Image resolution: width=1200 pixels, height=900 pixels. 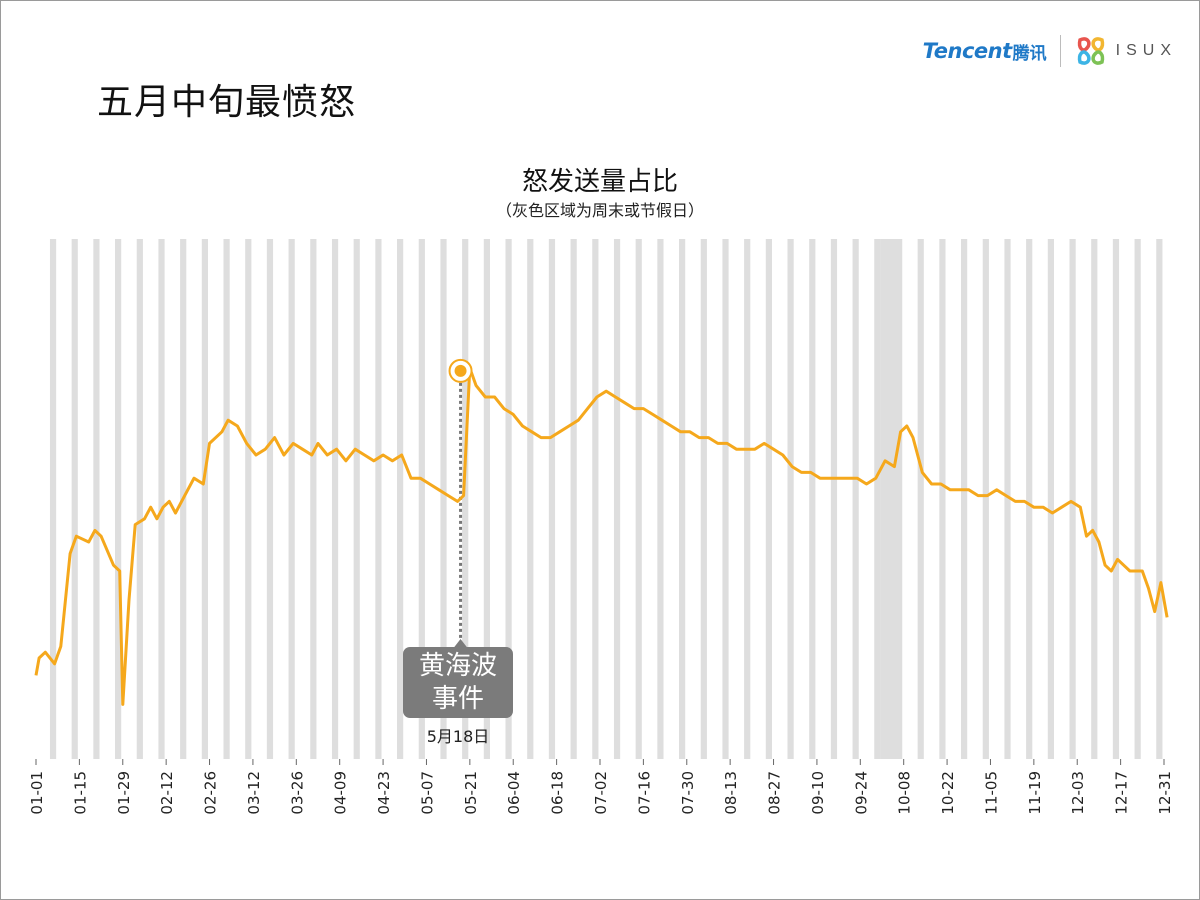 I want to click on x-tick-label: 10-22, so click(x=948, y=793).